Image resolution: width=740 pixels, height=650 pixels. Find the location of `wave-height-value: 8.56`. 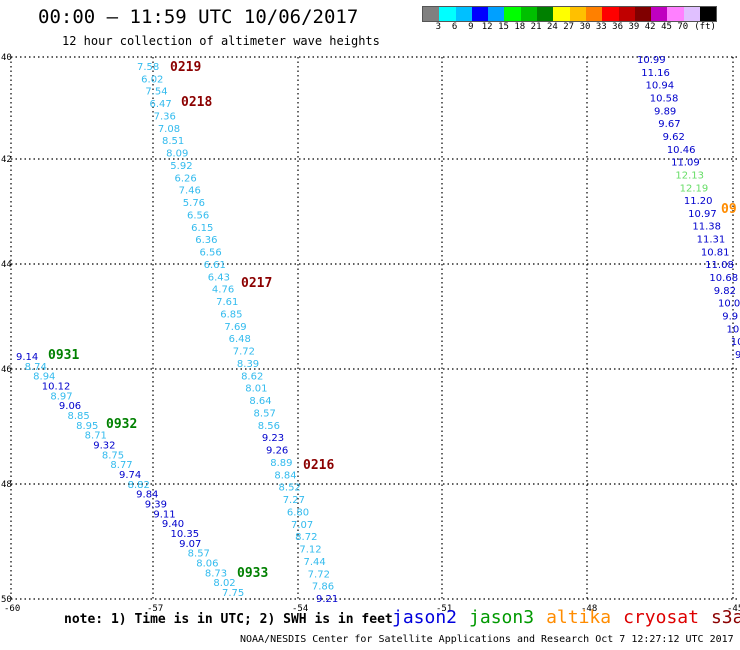

wave-height-value: 8.56 is located at coordinates (269, 426).